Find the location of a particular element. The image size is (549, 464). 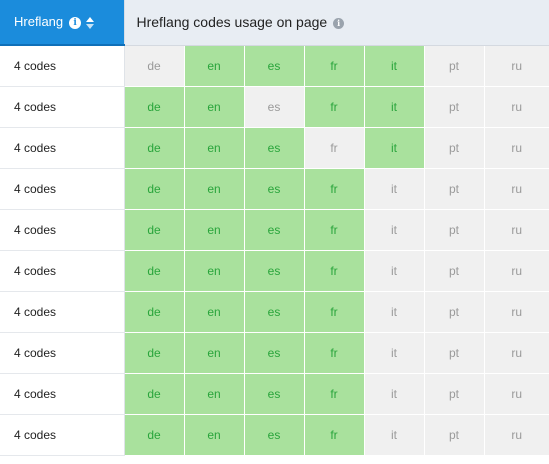

usage-column-label: Hreflang codes usage on page is located at coordinates (232, 22).